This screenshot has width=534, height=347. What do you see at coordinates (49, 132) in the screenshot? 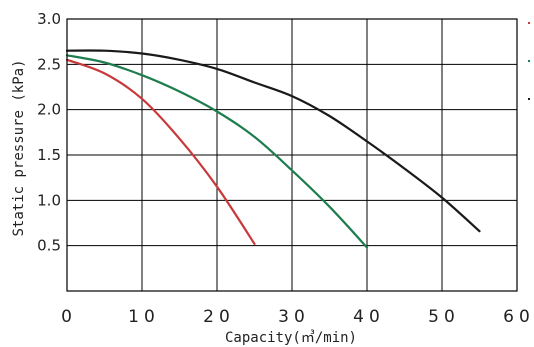
I see `y-tick-labels: 0.5 1.0 1.5 2.0 2.5 3.0` at bounding box center [49, 132].